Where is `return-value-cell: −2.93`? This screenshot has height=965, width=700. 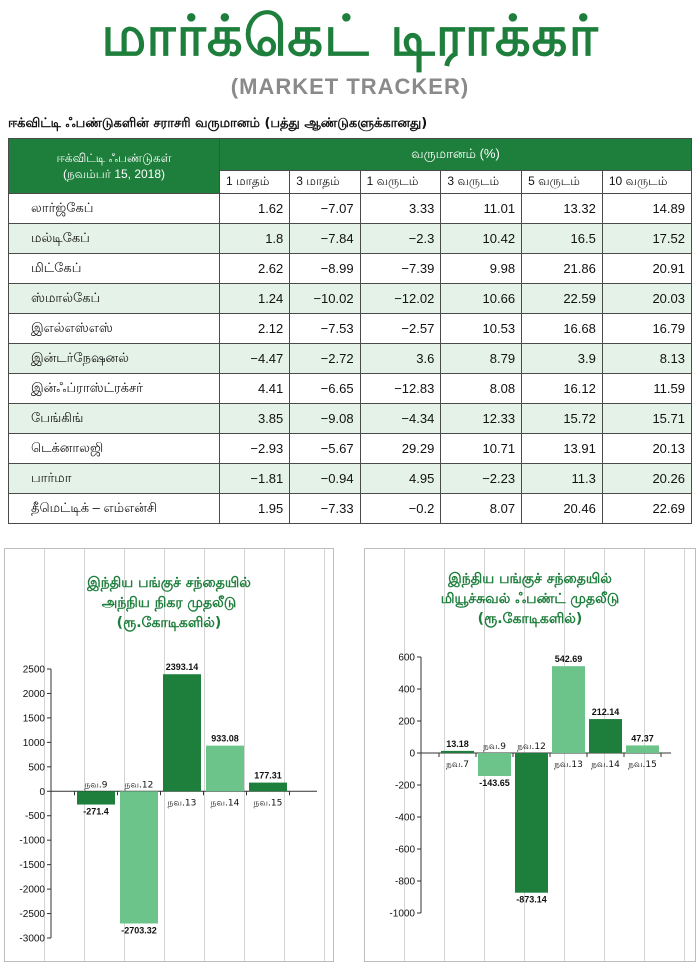 return-value-cell: −2.93 is located at coordinates (254, 448).